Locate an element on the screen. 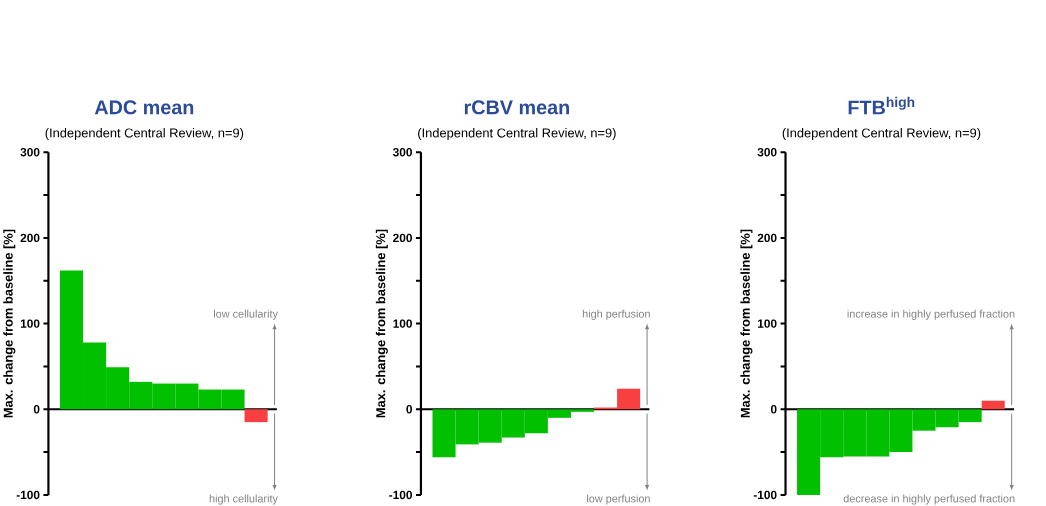 Image resolution: width=1046 pixels, height=506 pixels. annotation: decrease in highly perfused fraction is located at coordinates (929, 499).